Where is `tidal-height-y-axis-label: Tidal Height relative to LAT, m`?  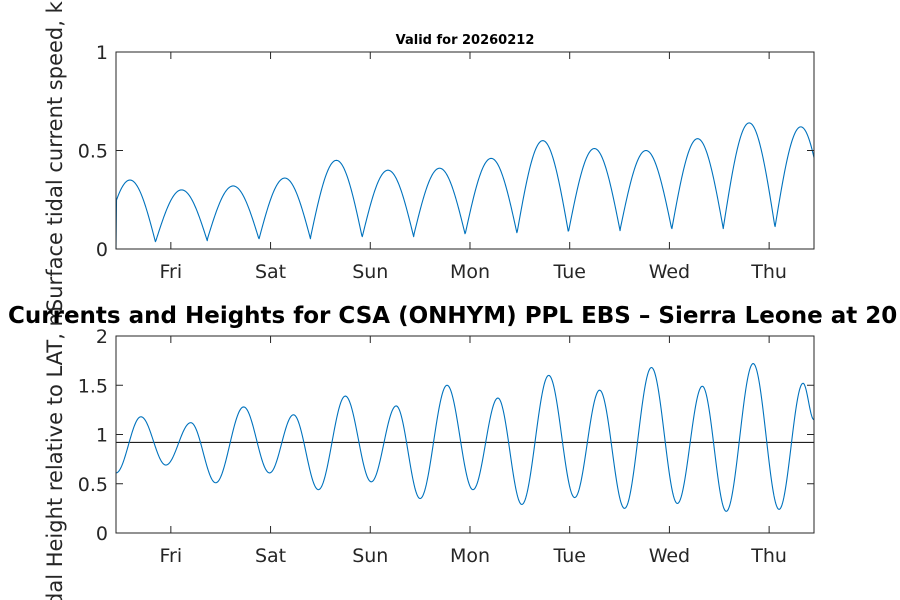 tidal-height-y-axis-label: Tidal Height relative to LAT, m is located at coordinates (55, 453).